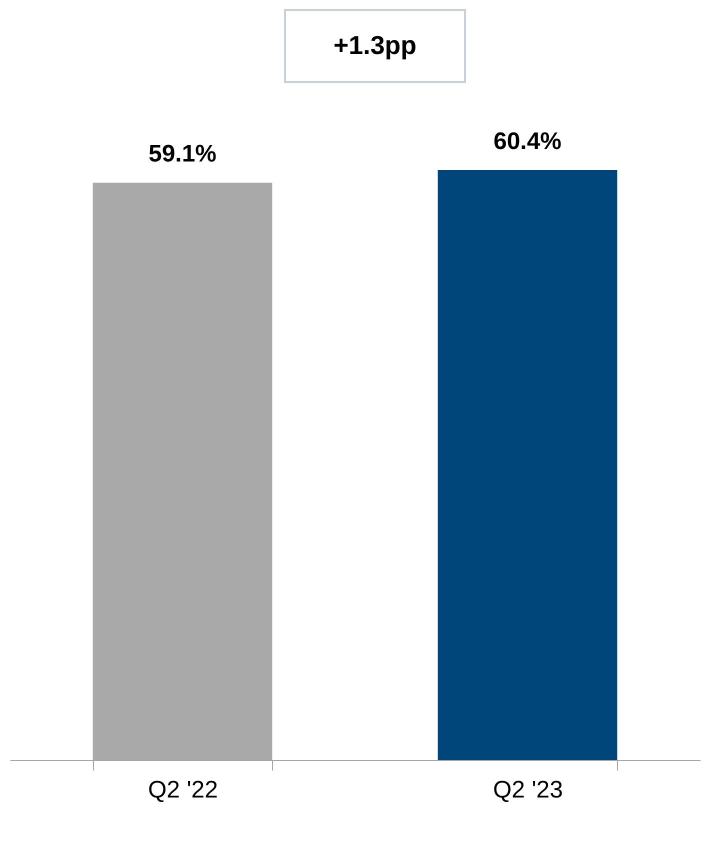  I want to click on x-tick-label: Q2 '23, so click(528, 790).